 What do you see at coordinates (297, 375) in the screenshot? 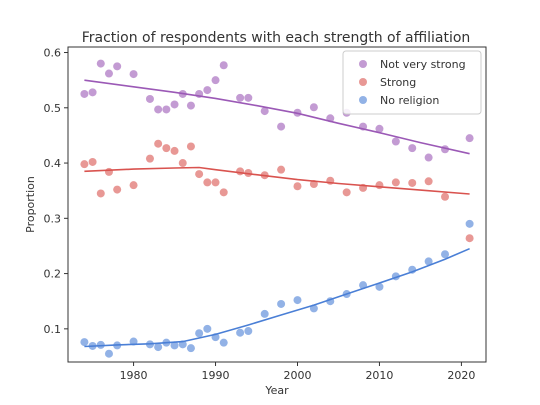
I see `x-tick-label: 2000` at bounding box center [297, 375].